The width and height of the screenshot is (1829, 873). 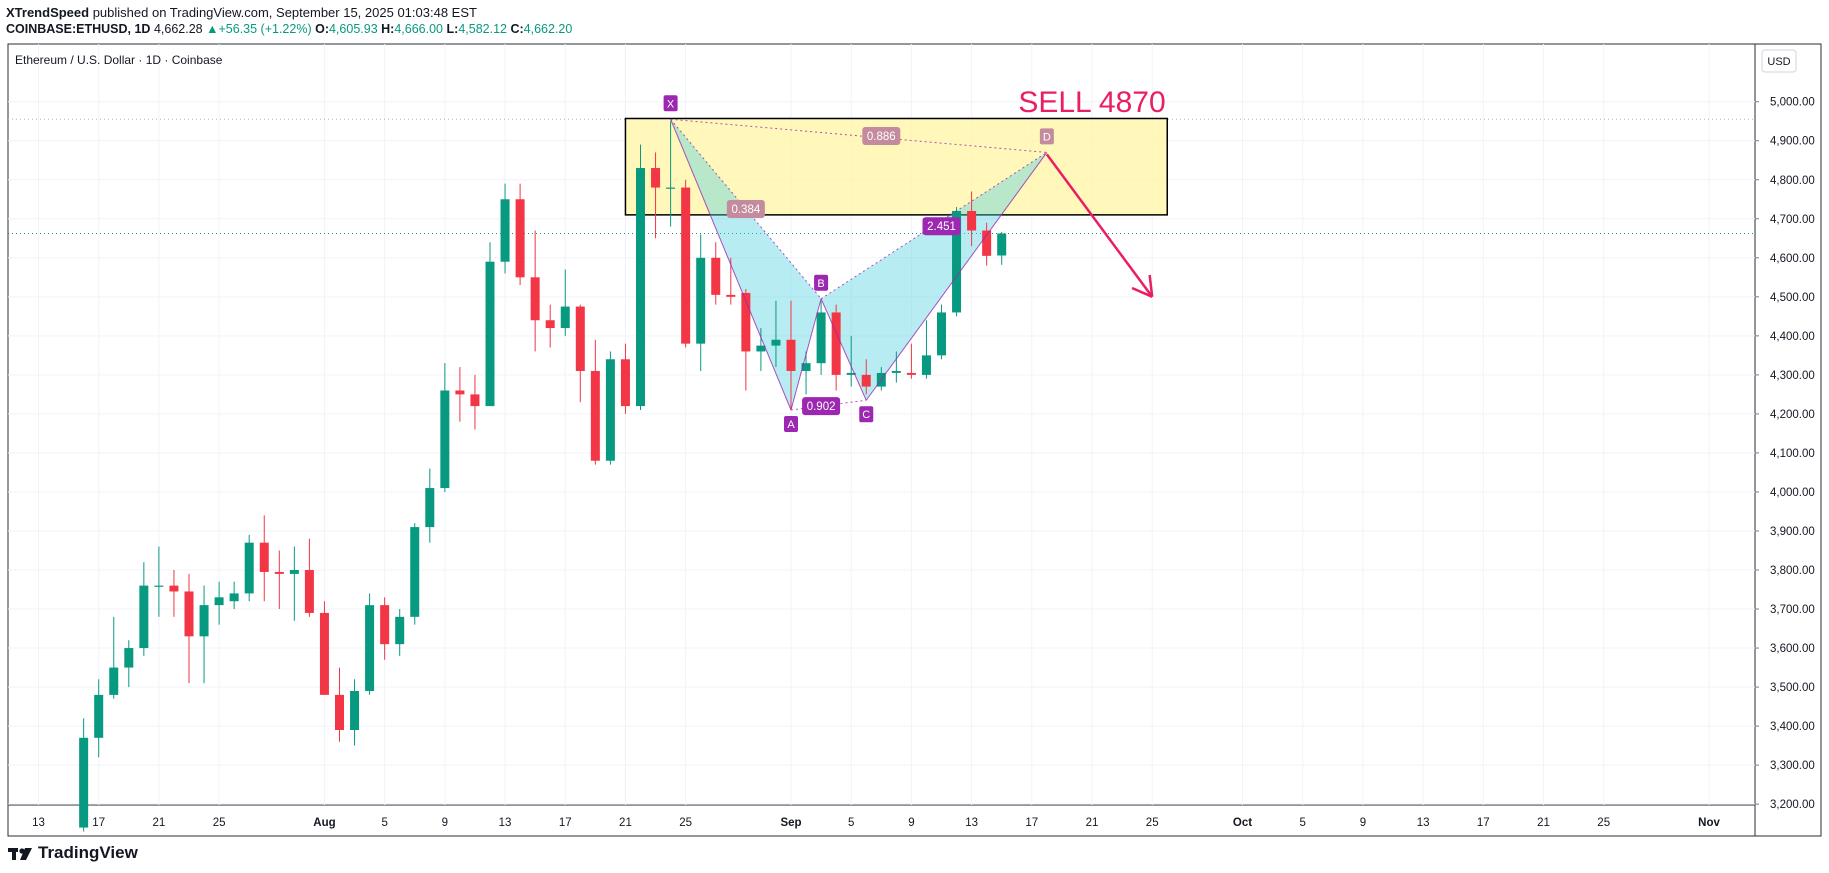 I want to click on xb-ratio-line, so click(x=746, y=209).